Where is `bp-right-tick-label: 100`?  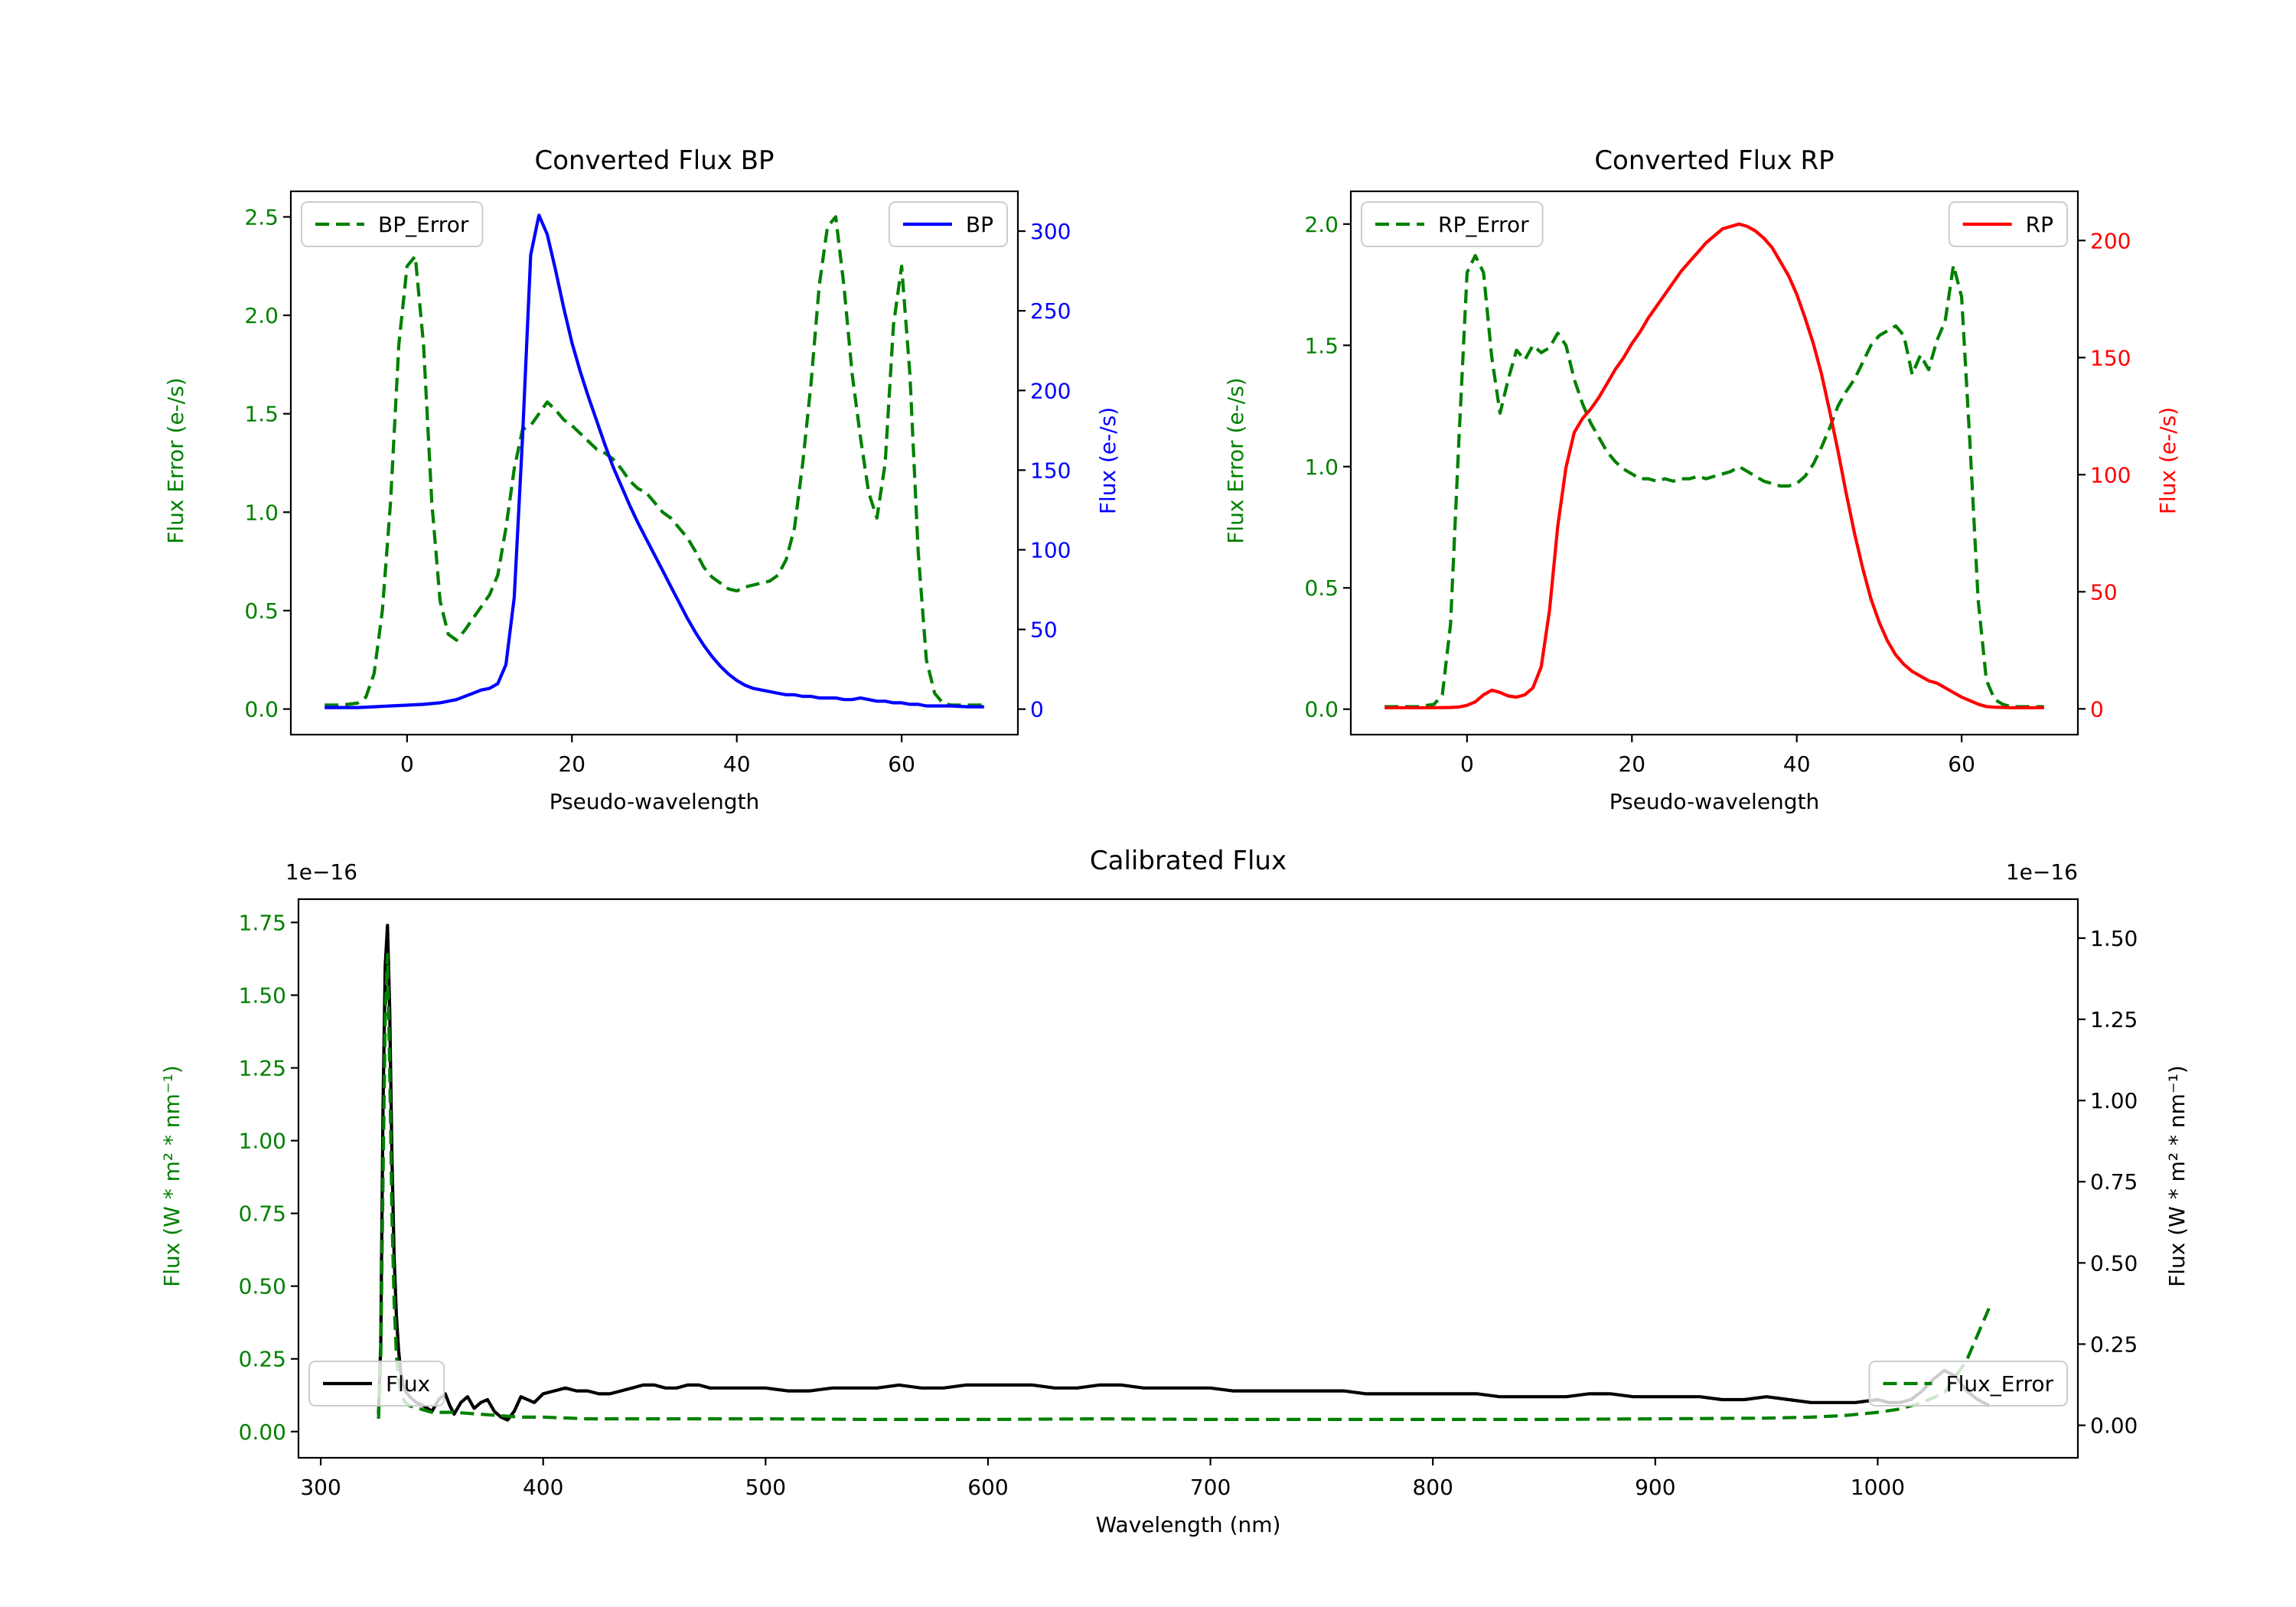
bp-right-tick-label: 100 is located at coordinates (1050, 550).